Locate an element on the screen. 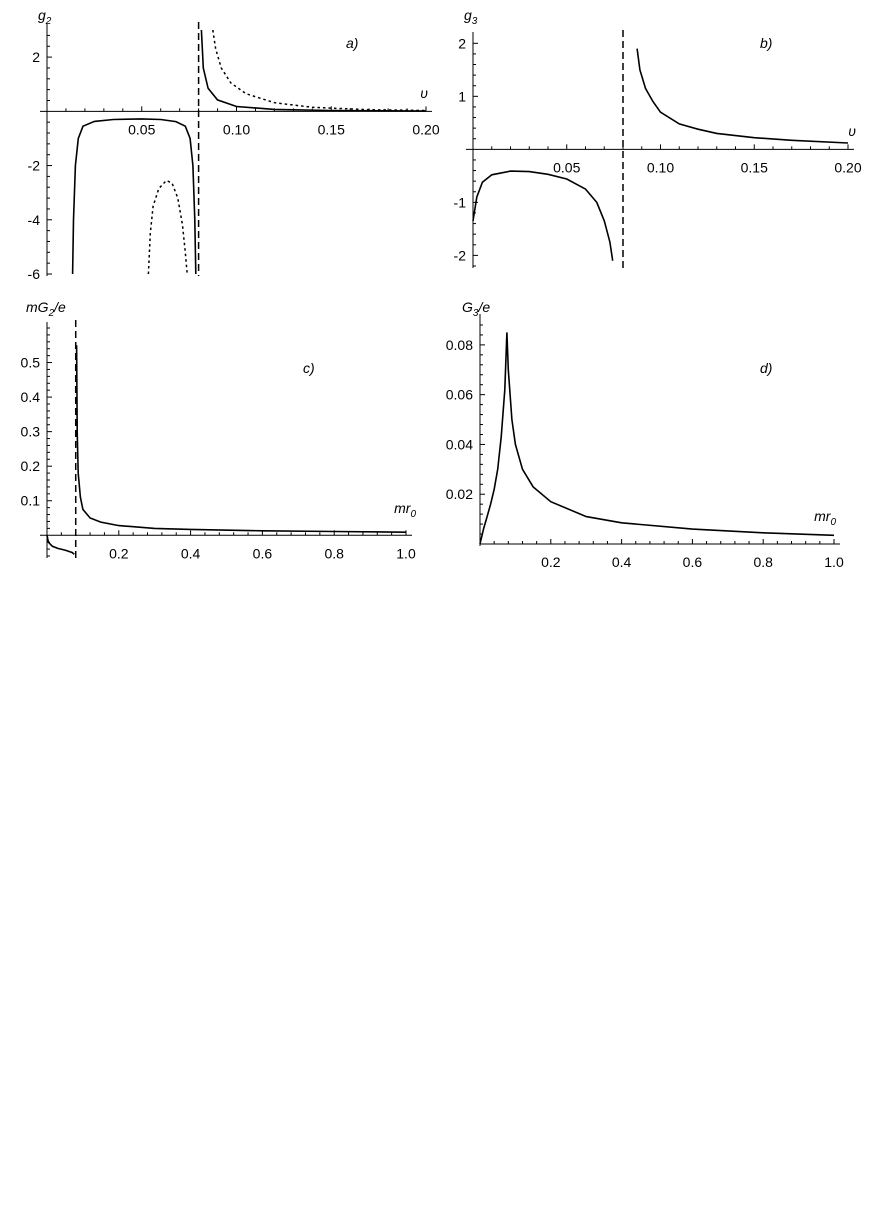  y-tick-label: 0.04 is located at coordinates (459, 444).